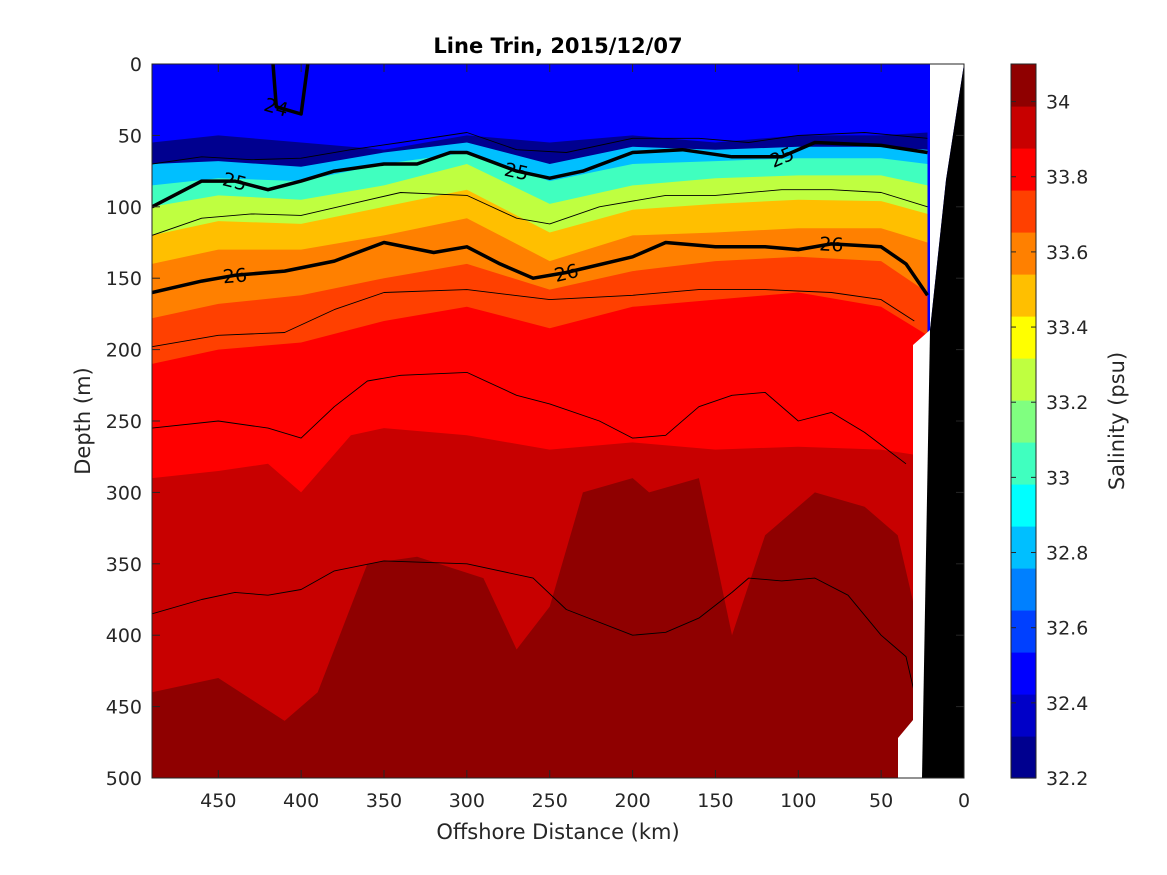 The height and width of the screenshot is (875, 1167). What do you see at coordinates (124, 493) in the screenshot?
I see `y-tick-label: 300` at bounding box center [124, 493].